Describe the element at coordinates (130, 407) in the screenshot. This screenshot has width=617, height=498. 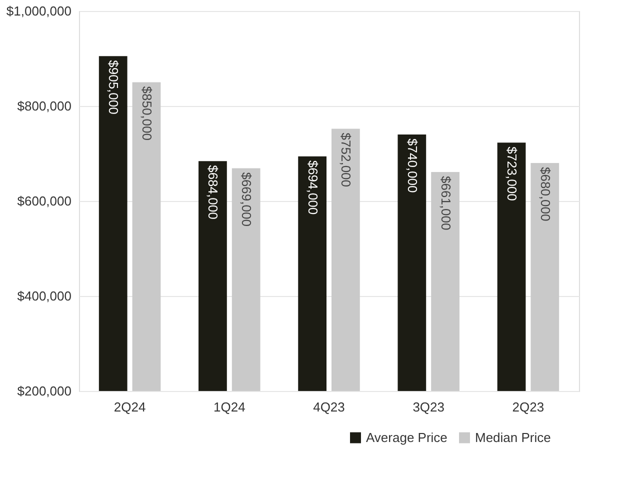
I see `x-tick-label: 2Q24` at that location.